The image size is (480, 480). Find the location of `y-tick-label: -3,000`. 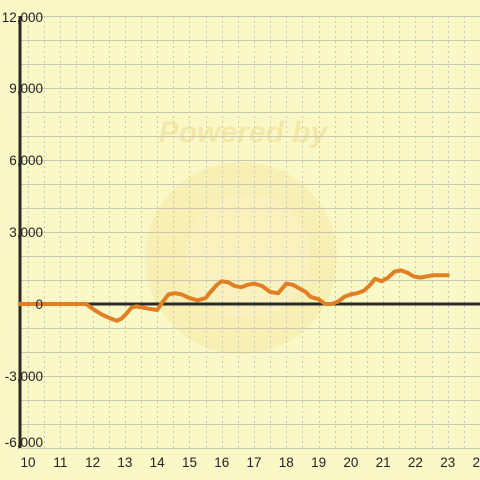

y-tick-label: -3,000 is located at coordinates (24, 376).